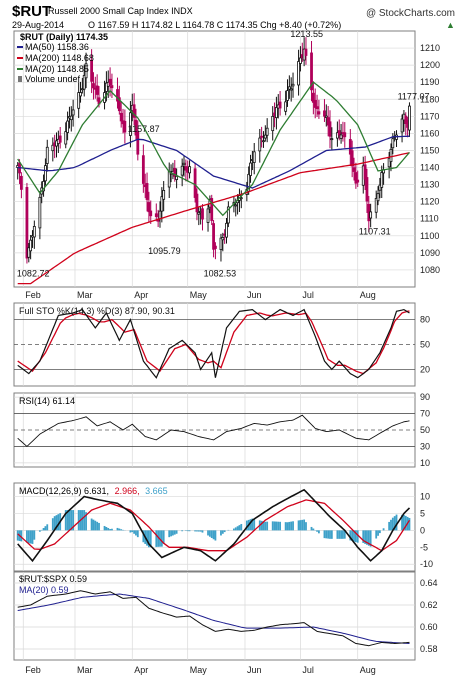  I want to click on rsi-y-tick-label: 70, so click(425, 414).